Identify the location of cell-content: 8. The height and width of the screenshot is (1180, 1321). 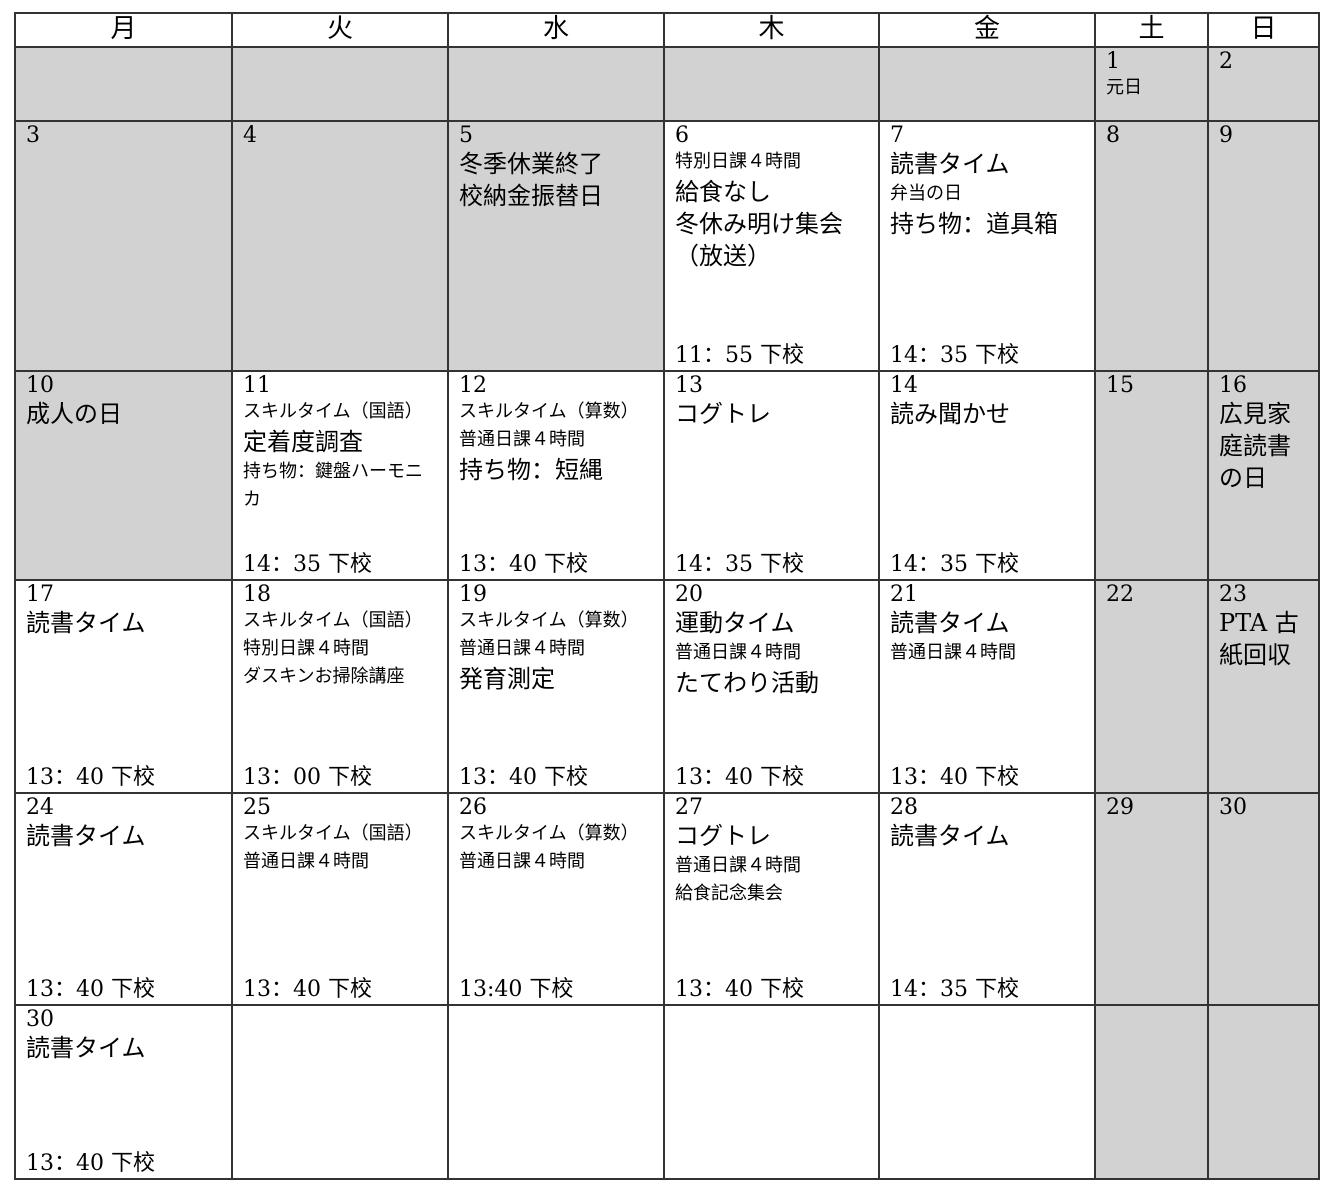
(1151, 246).